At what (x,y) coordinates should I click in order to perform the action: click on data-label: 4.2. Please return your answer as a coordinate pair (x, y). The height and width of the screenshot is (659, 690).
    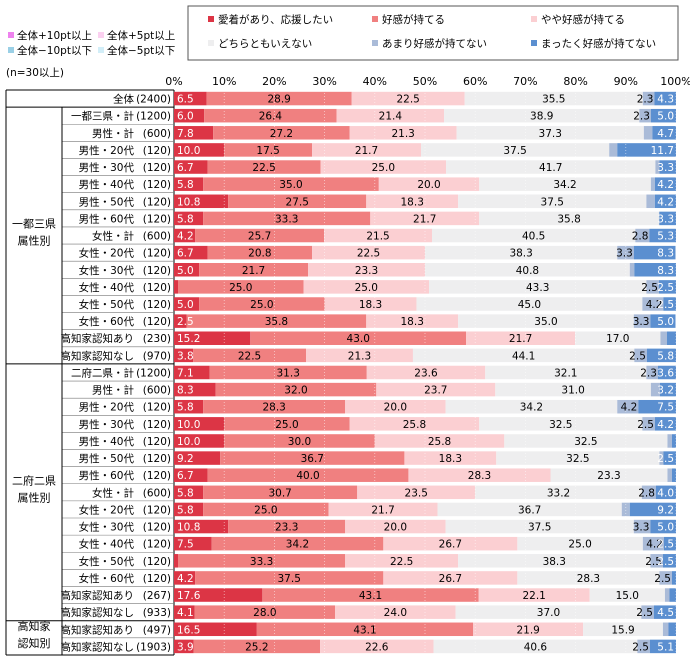
    Looking at the image, I should click on (654, 305).